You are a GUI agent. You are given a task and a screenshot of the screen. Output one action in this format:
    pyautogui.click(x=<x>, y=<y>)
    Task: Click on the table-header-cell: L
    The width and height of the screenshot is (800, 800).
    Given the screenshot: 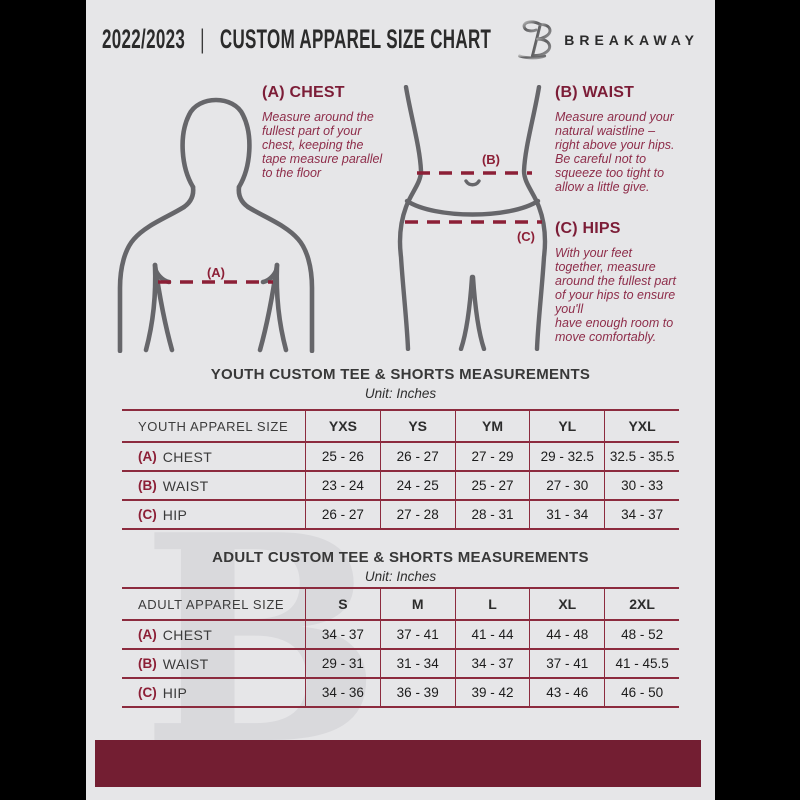 What is the action you would take?
    pyautogui.click(x=492, y=604)
    